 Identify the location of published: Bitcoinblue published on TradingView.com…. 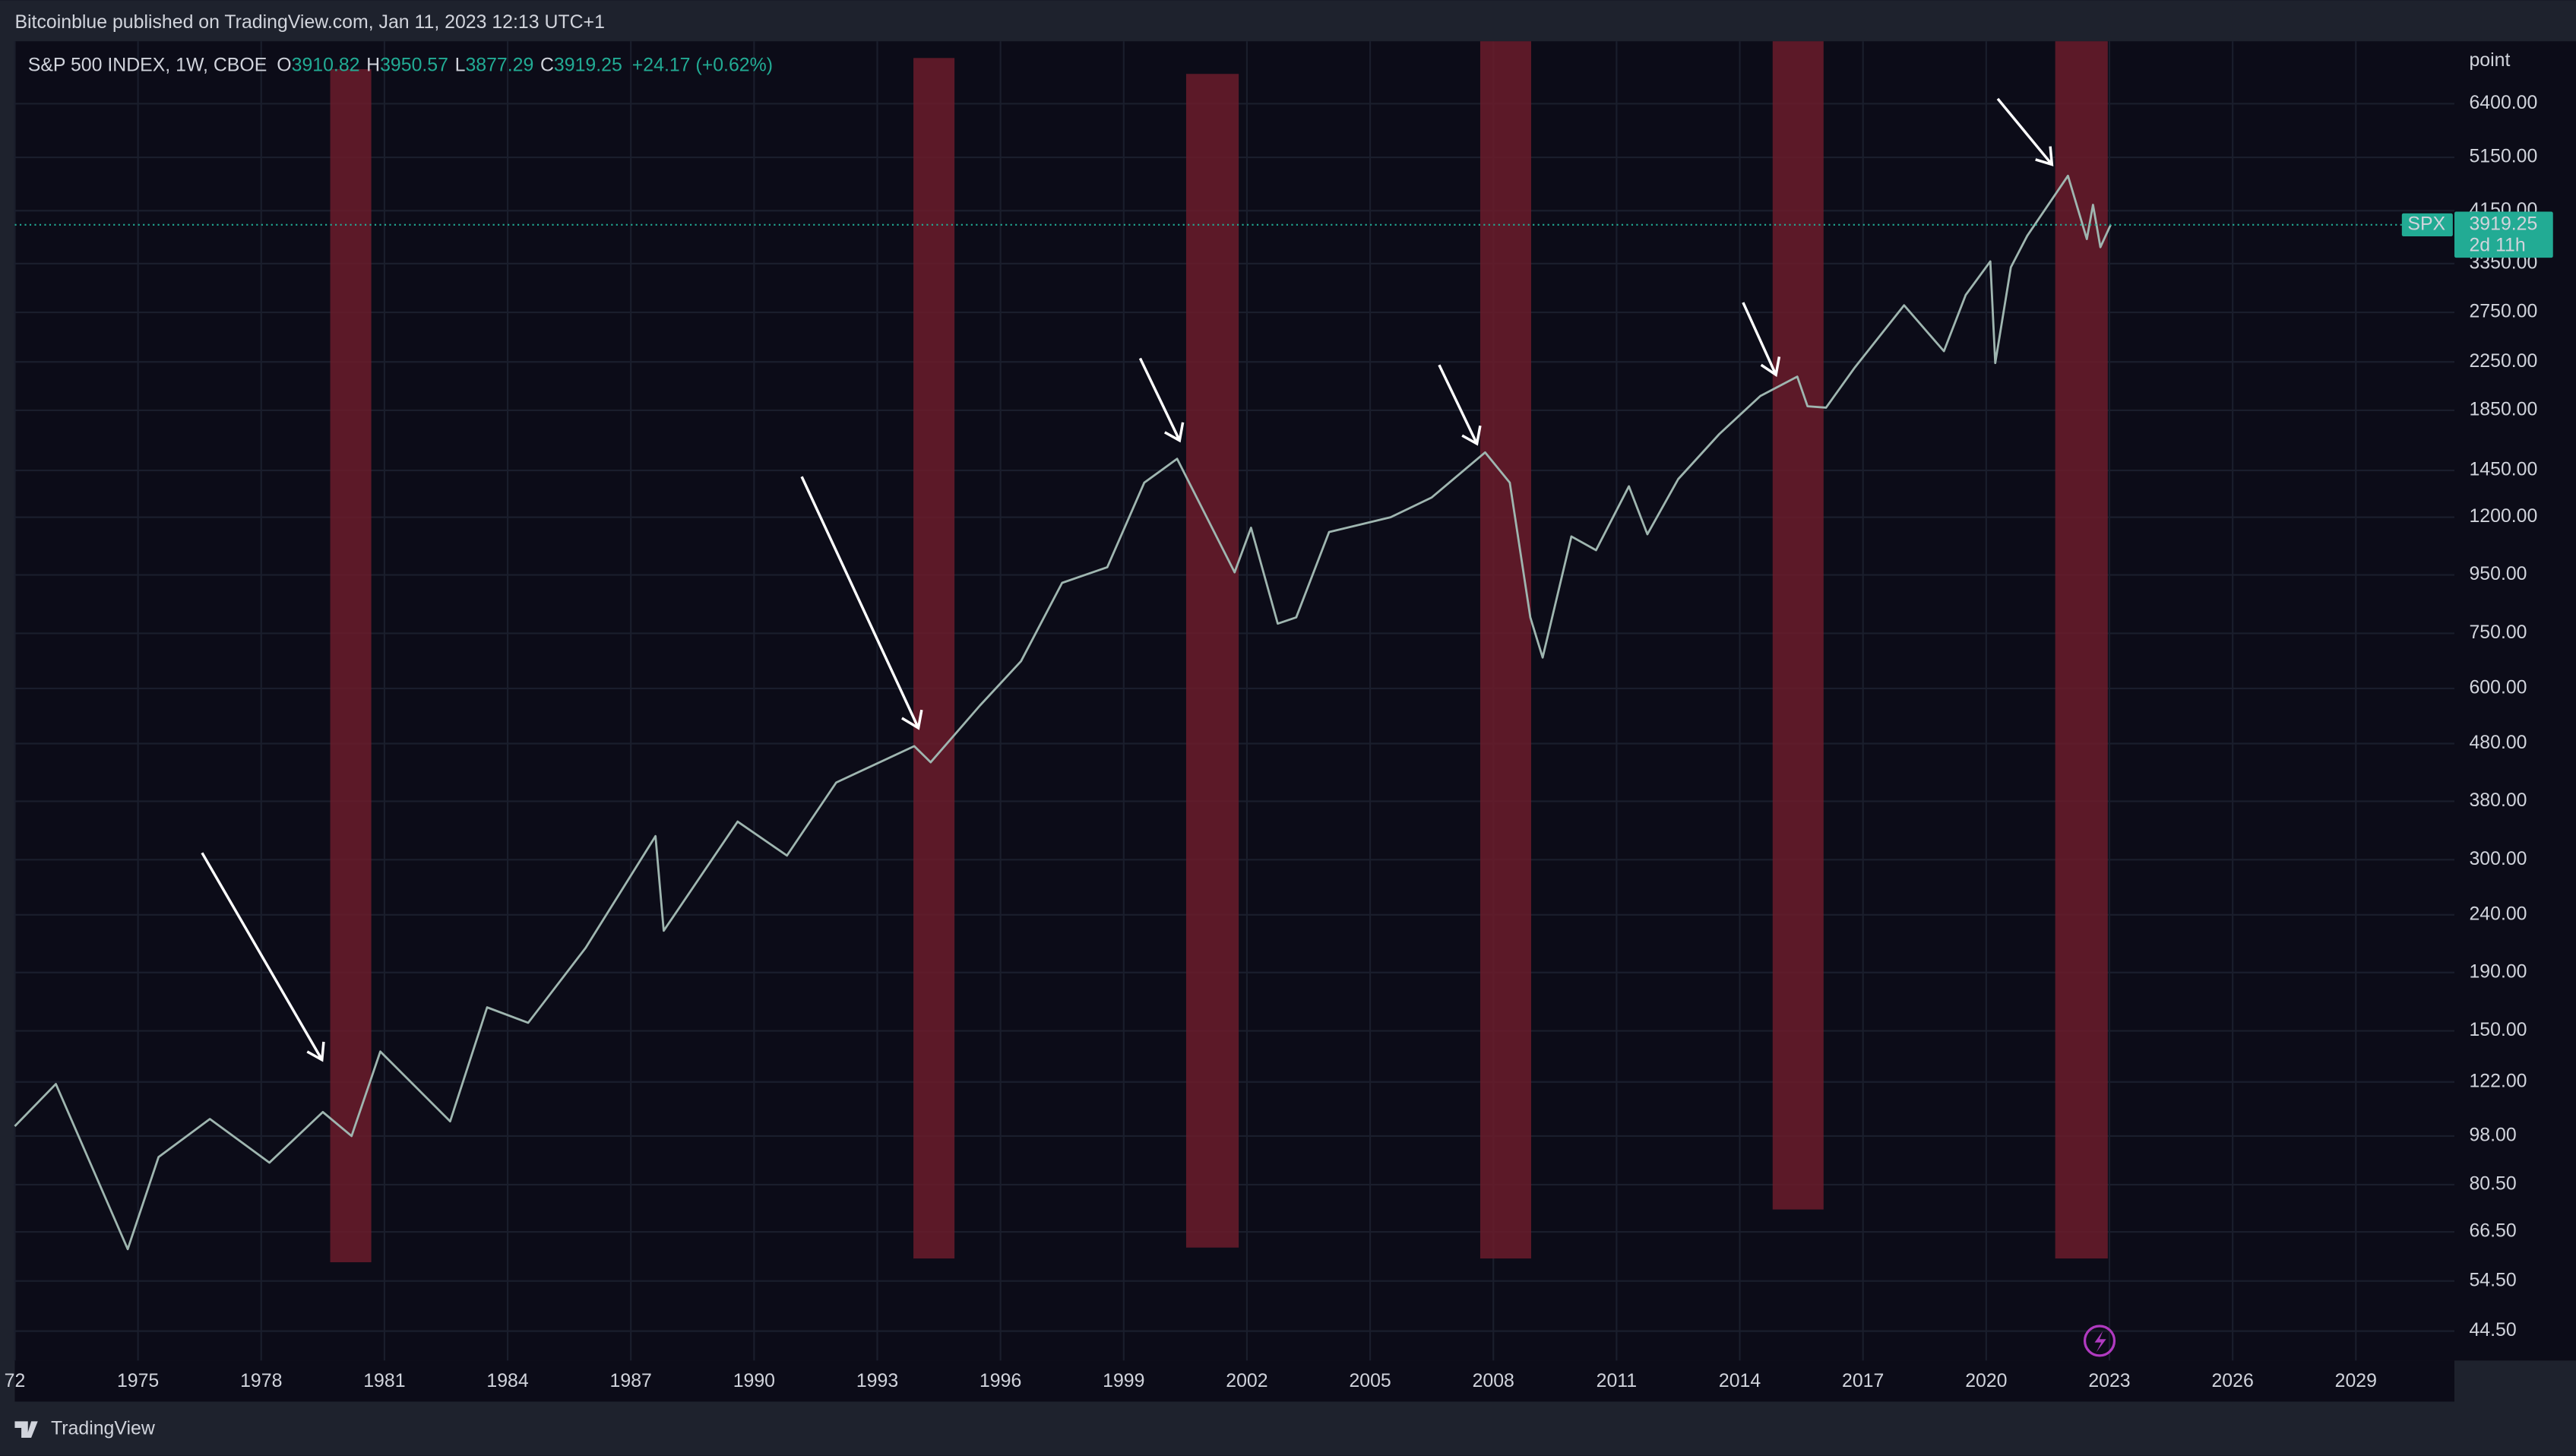
(309, 22).